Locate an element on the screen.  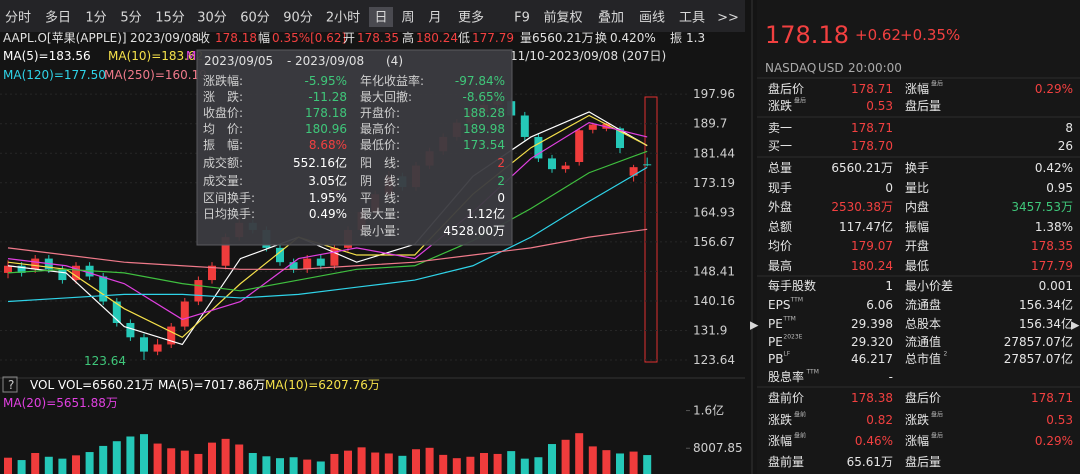
popup-value: 2 is located at coordinates (501, 163).